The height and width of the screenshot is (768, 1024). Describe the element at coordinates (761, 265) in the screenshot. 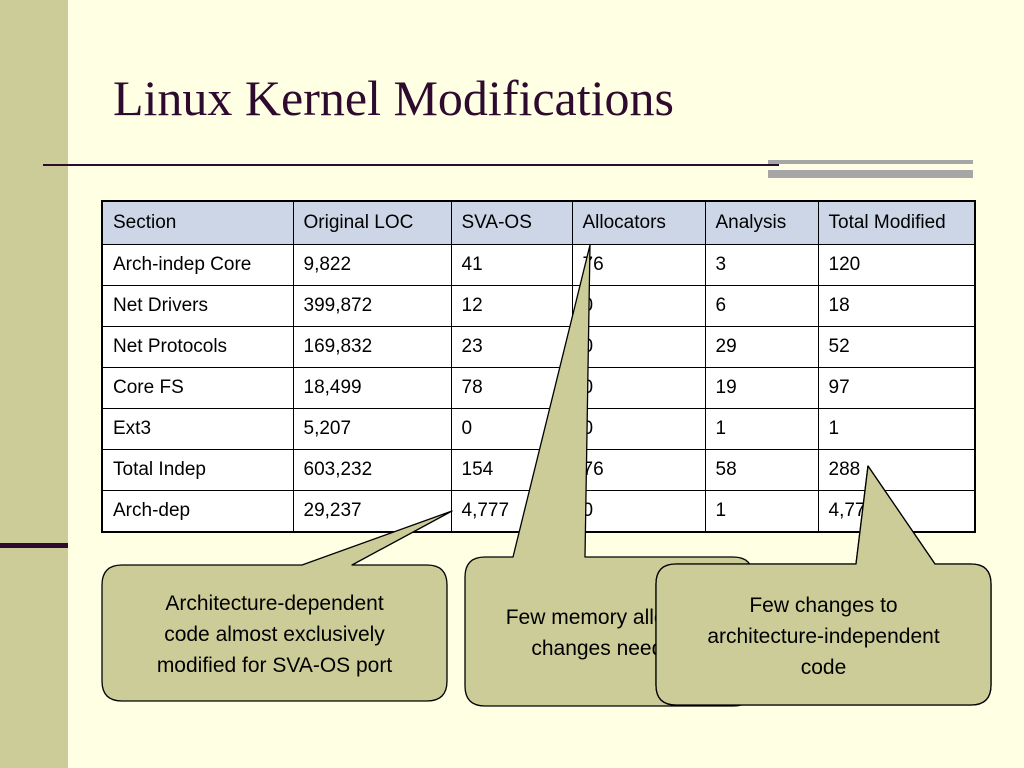

I see `table-cell: 3` at that location.